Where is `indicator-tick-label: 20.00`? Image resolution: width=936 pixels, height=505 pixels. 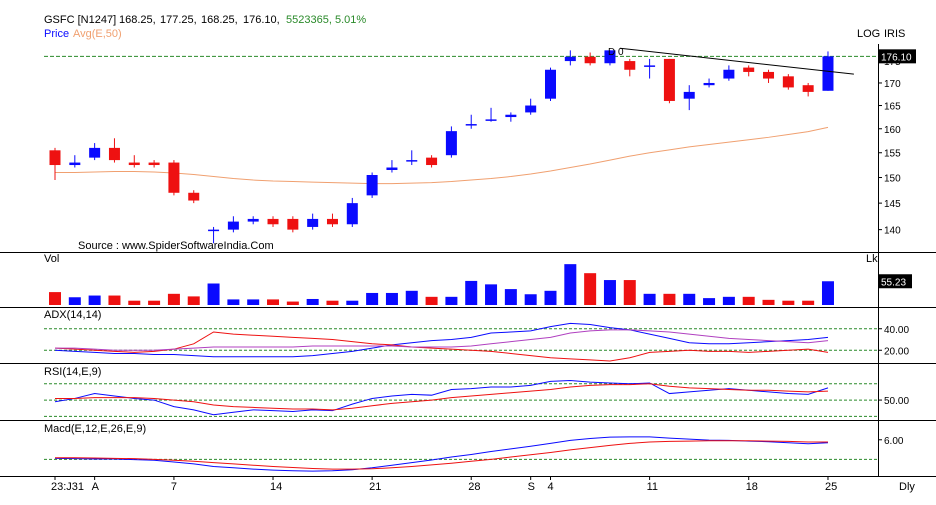
indicator-tick-label: 20.00 is located at coordinates (896, 351).